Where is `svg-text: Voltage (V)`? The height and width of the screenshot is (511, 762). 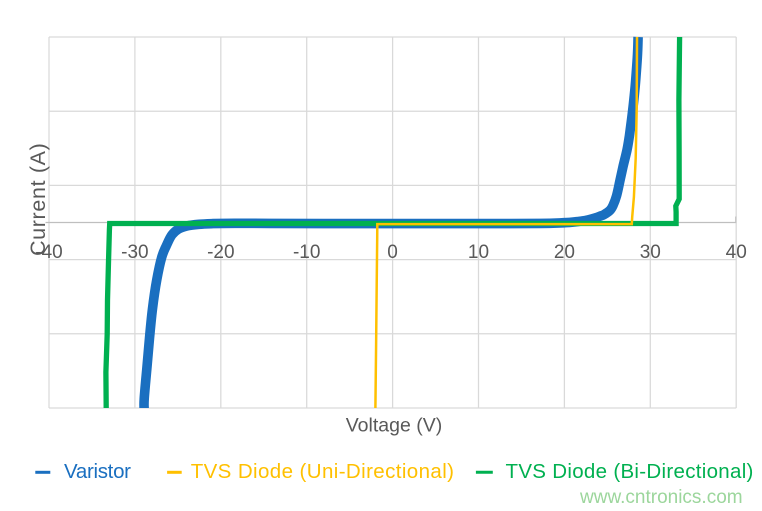
svg-text: Voltage (V) is located at coordinates (394, 426).